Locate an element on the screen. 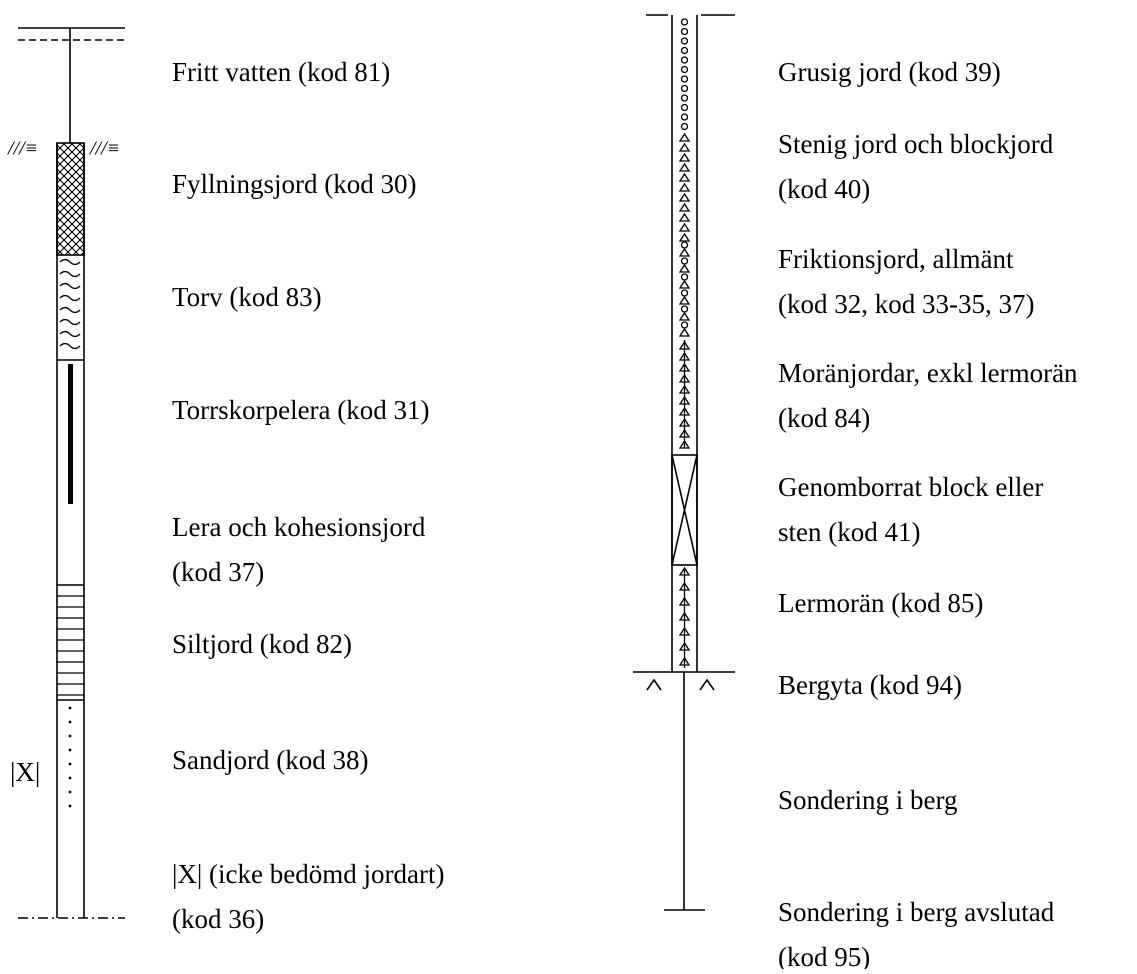 The width and height of the screenshot is (1137, 974). legend-label: Genomborrat block eller is located at coordinates (910, 487).